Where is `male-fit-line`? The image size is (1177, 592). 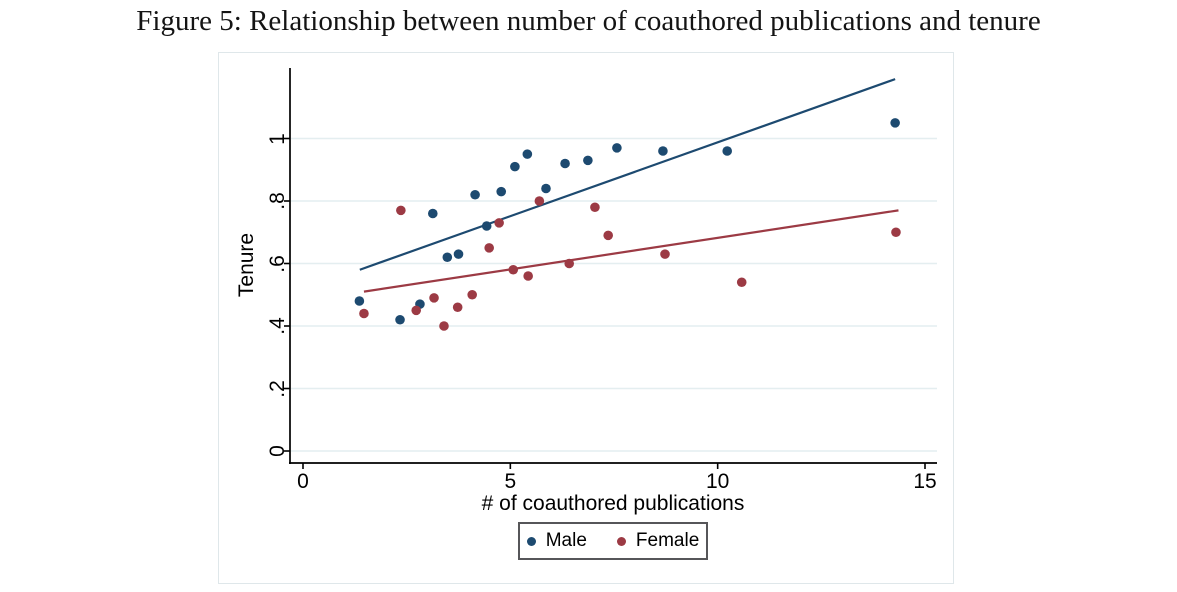 male-fit-line is located at coordinates (627, 174).